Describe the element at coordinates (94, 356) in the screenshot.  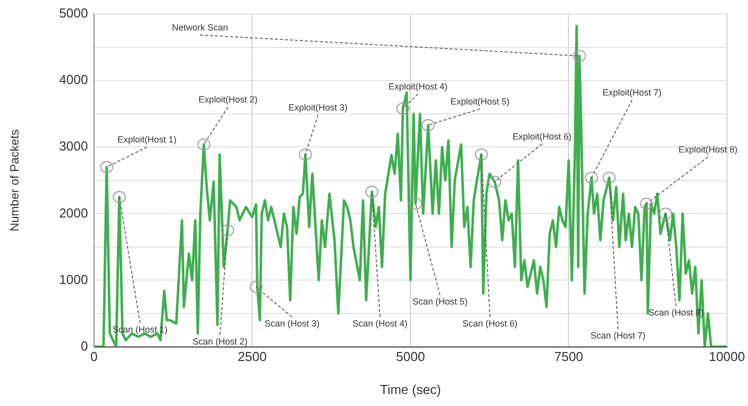
I see `x-tick-label: 0` at that location.